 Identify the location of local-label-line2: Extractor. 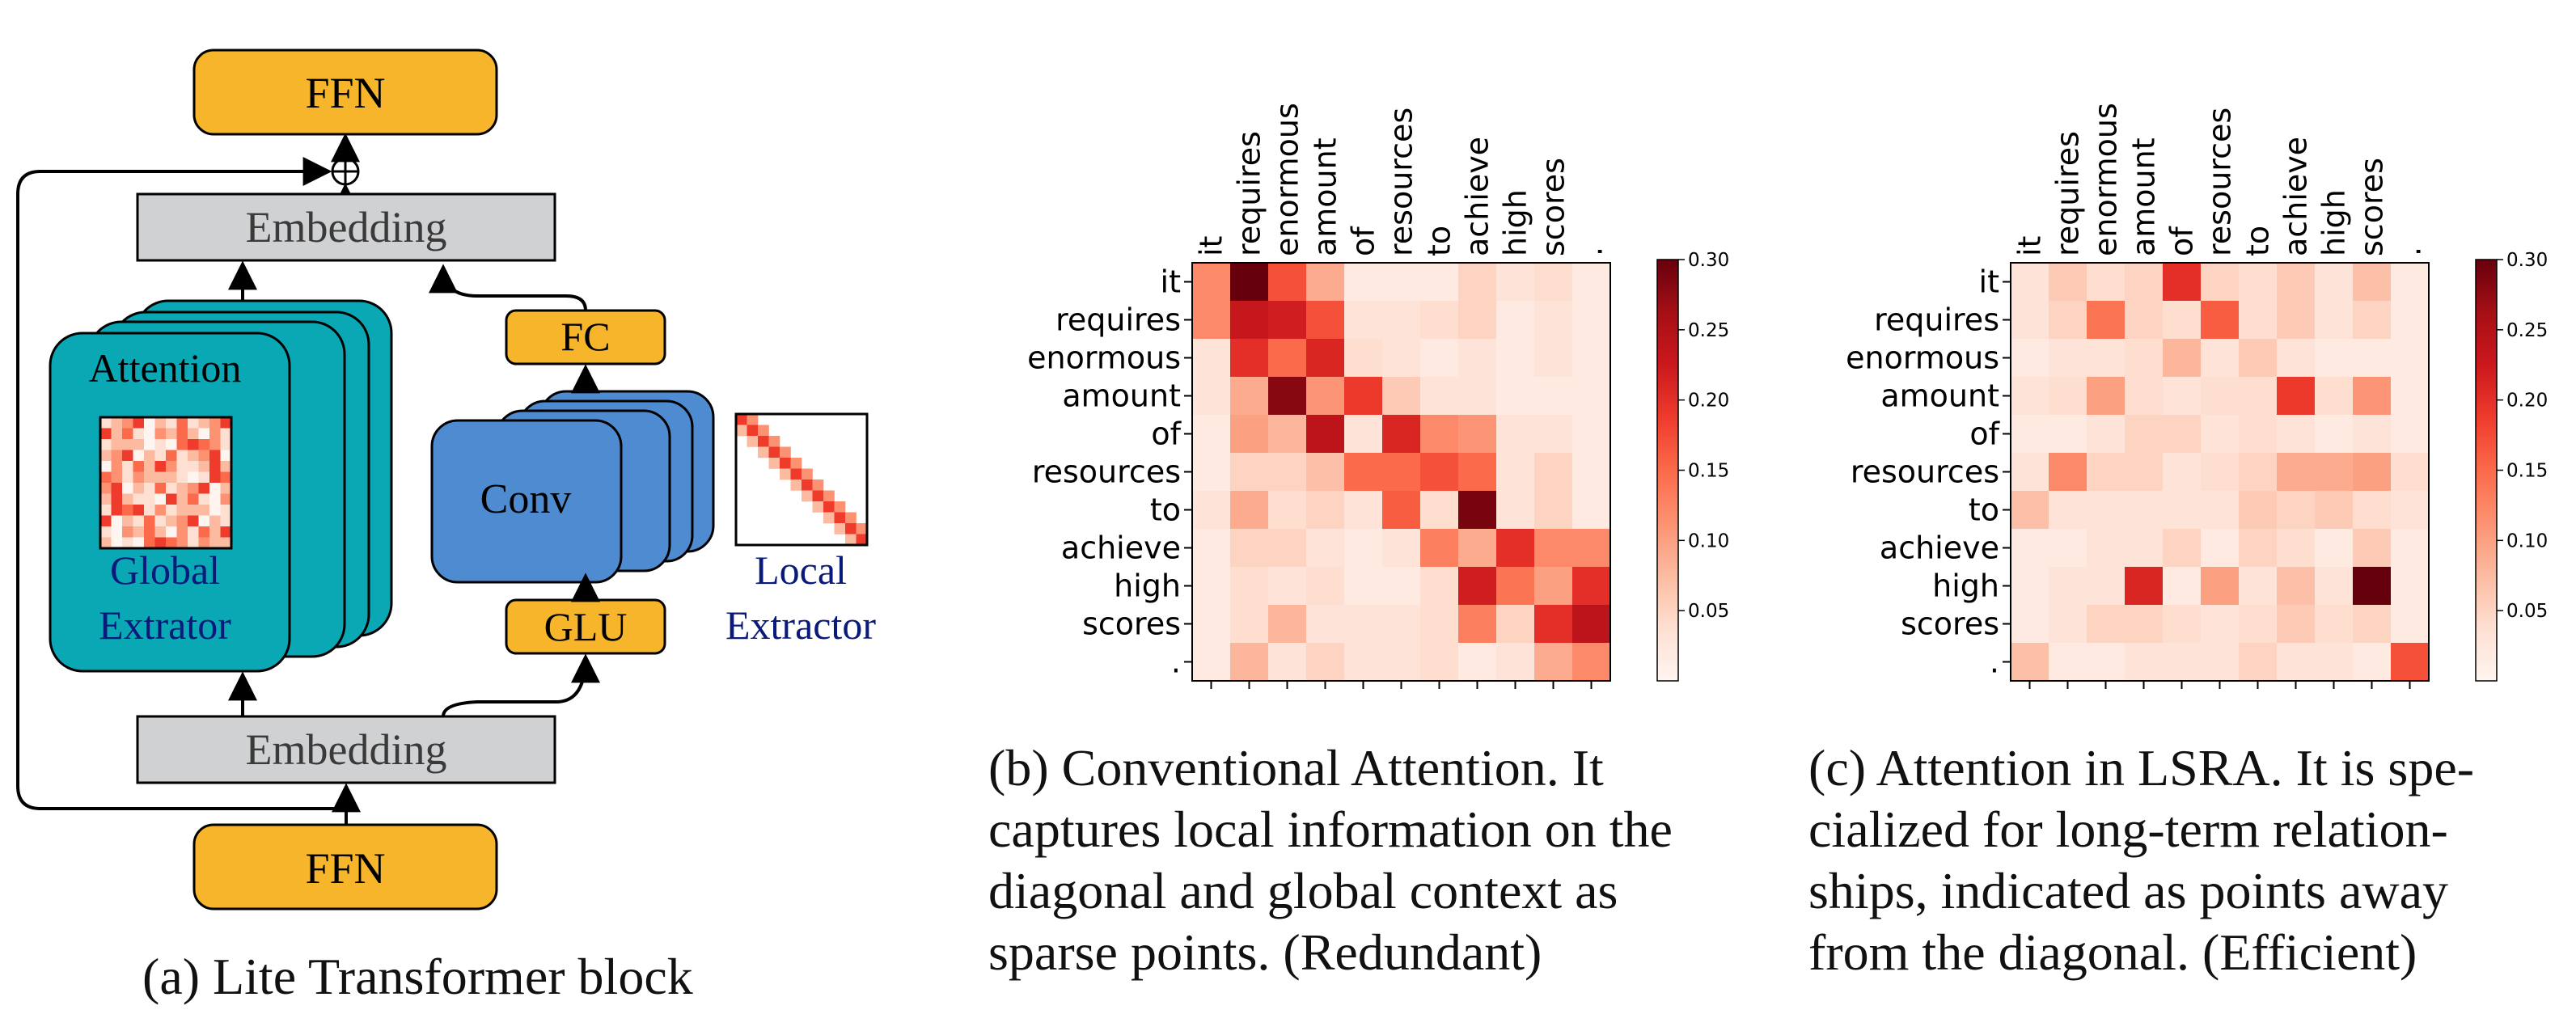
(800, 625).